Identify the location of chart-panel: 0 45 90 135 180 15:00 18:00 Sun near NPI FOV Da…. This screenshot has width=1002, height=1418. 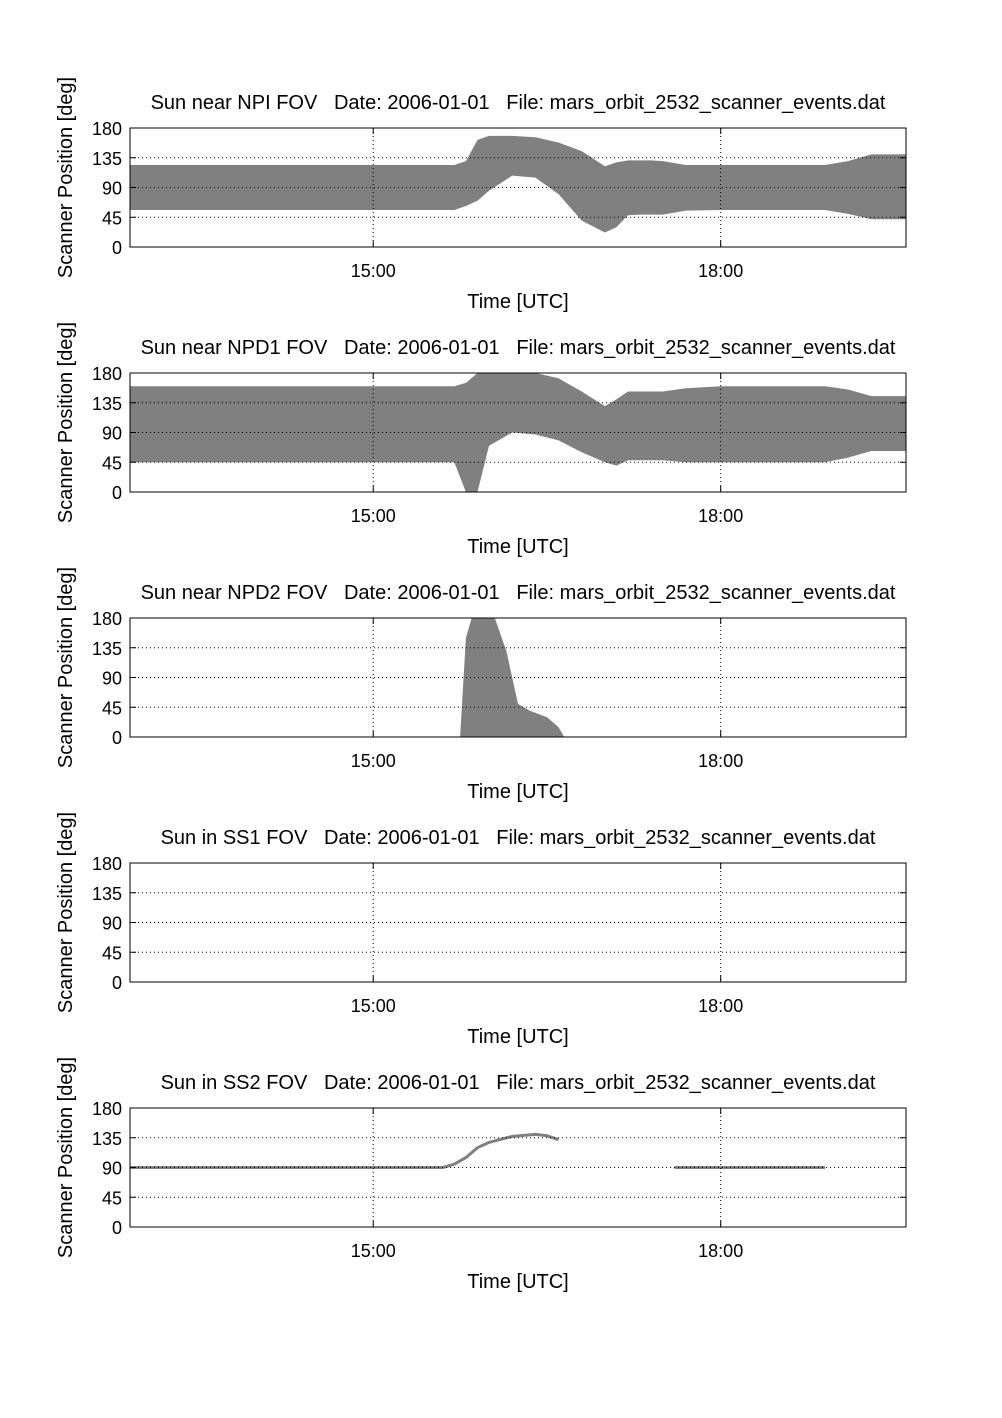
(481, 195).